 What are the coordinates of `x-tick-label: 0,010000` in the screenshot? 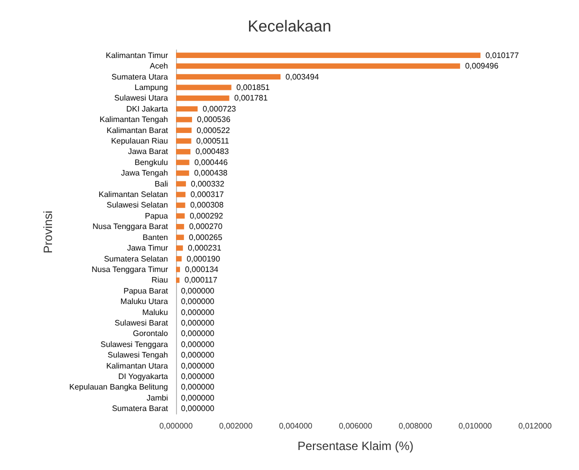 It's located at (475, 426).